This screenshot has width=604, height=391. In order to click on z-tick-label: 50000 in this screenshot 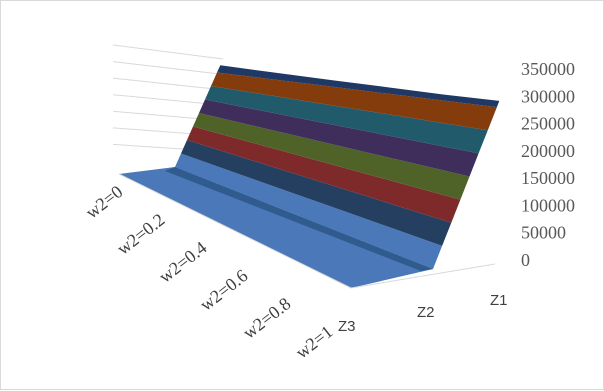, I will do `click(543, 233)`.